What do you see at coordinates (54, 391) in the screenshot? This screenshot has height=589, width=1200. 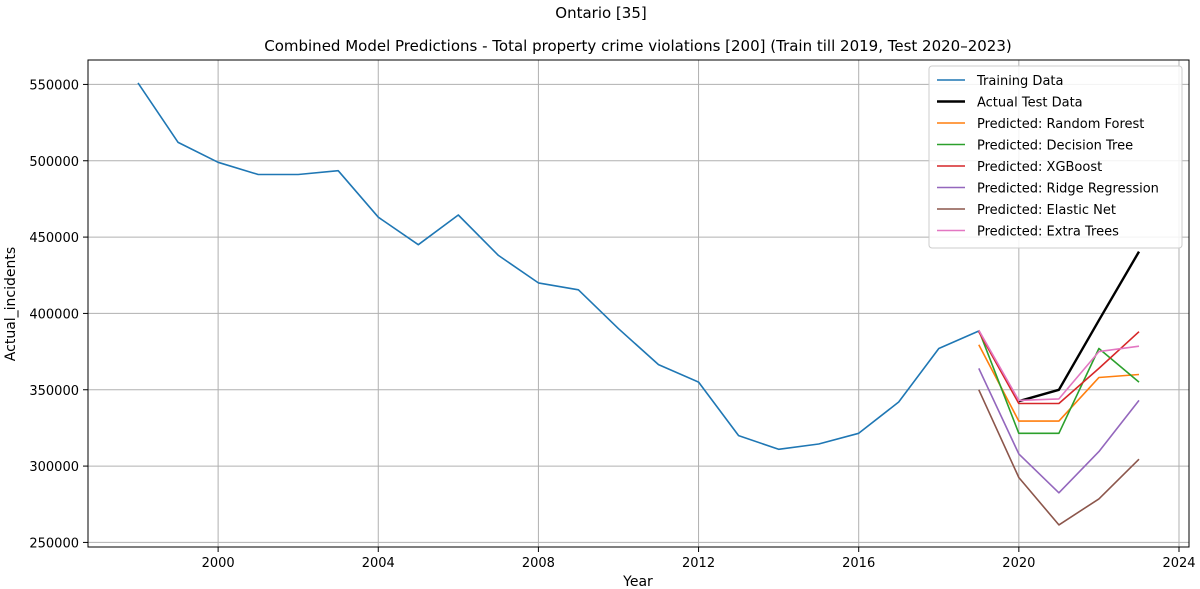 I see `y-tick-label: 350000` at bounding box center [54, 391].